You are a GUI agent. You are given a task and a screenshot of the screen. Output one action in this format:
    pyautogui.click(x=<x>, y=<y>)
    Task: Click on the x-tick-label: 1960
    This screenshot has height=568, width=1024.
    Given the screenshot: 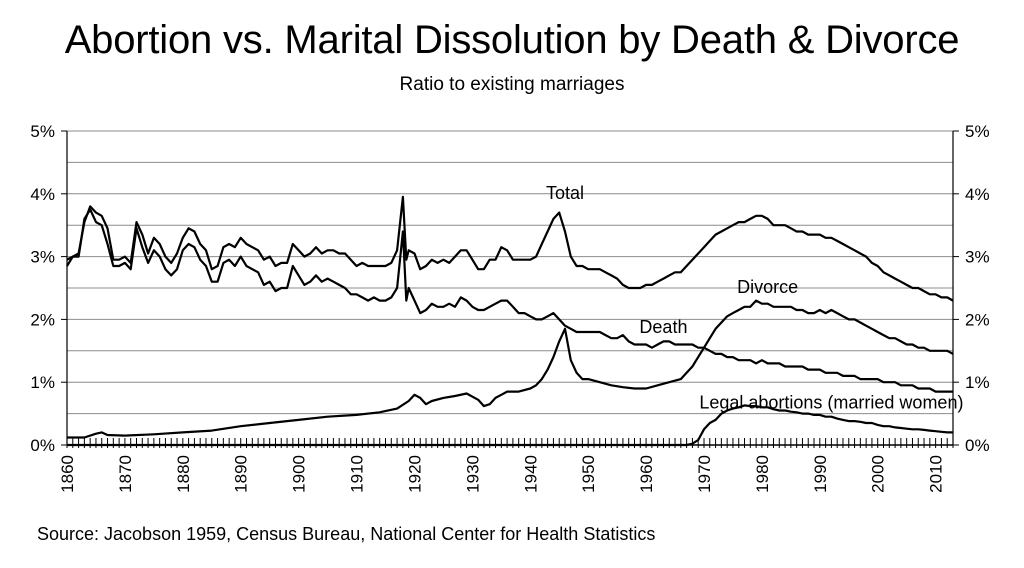 What is the action you would take?
    pyautogui.click(x=646, y=474)
    